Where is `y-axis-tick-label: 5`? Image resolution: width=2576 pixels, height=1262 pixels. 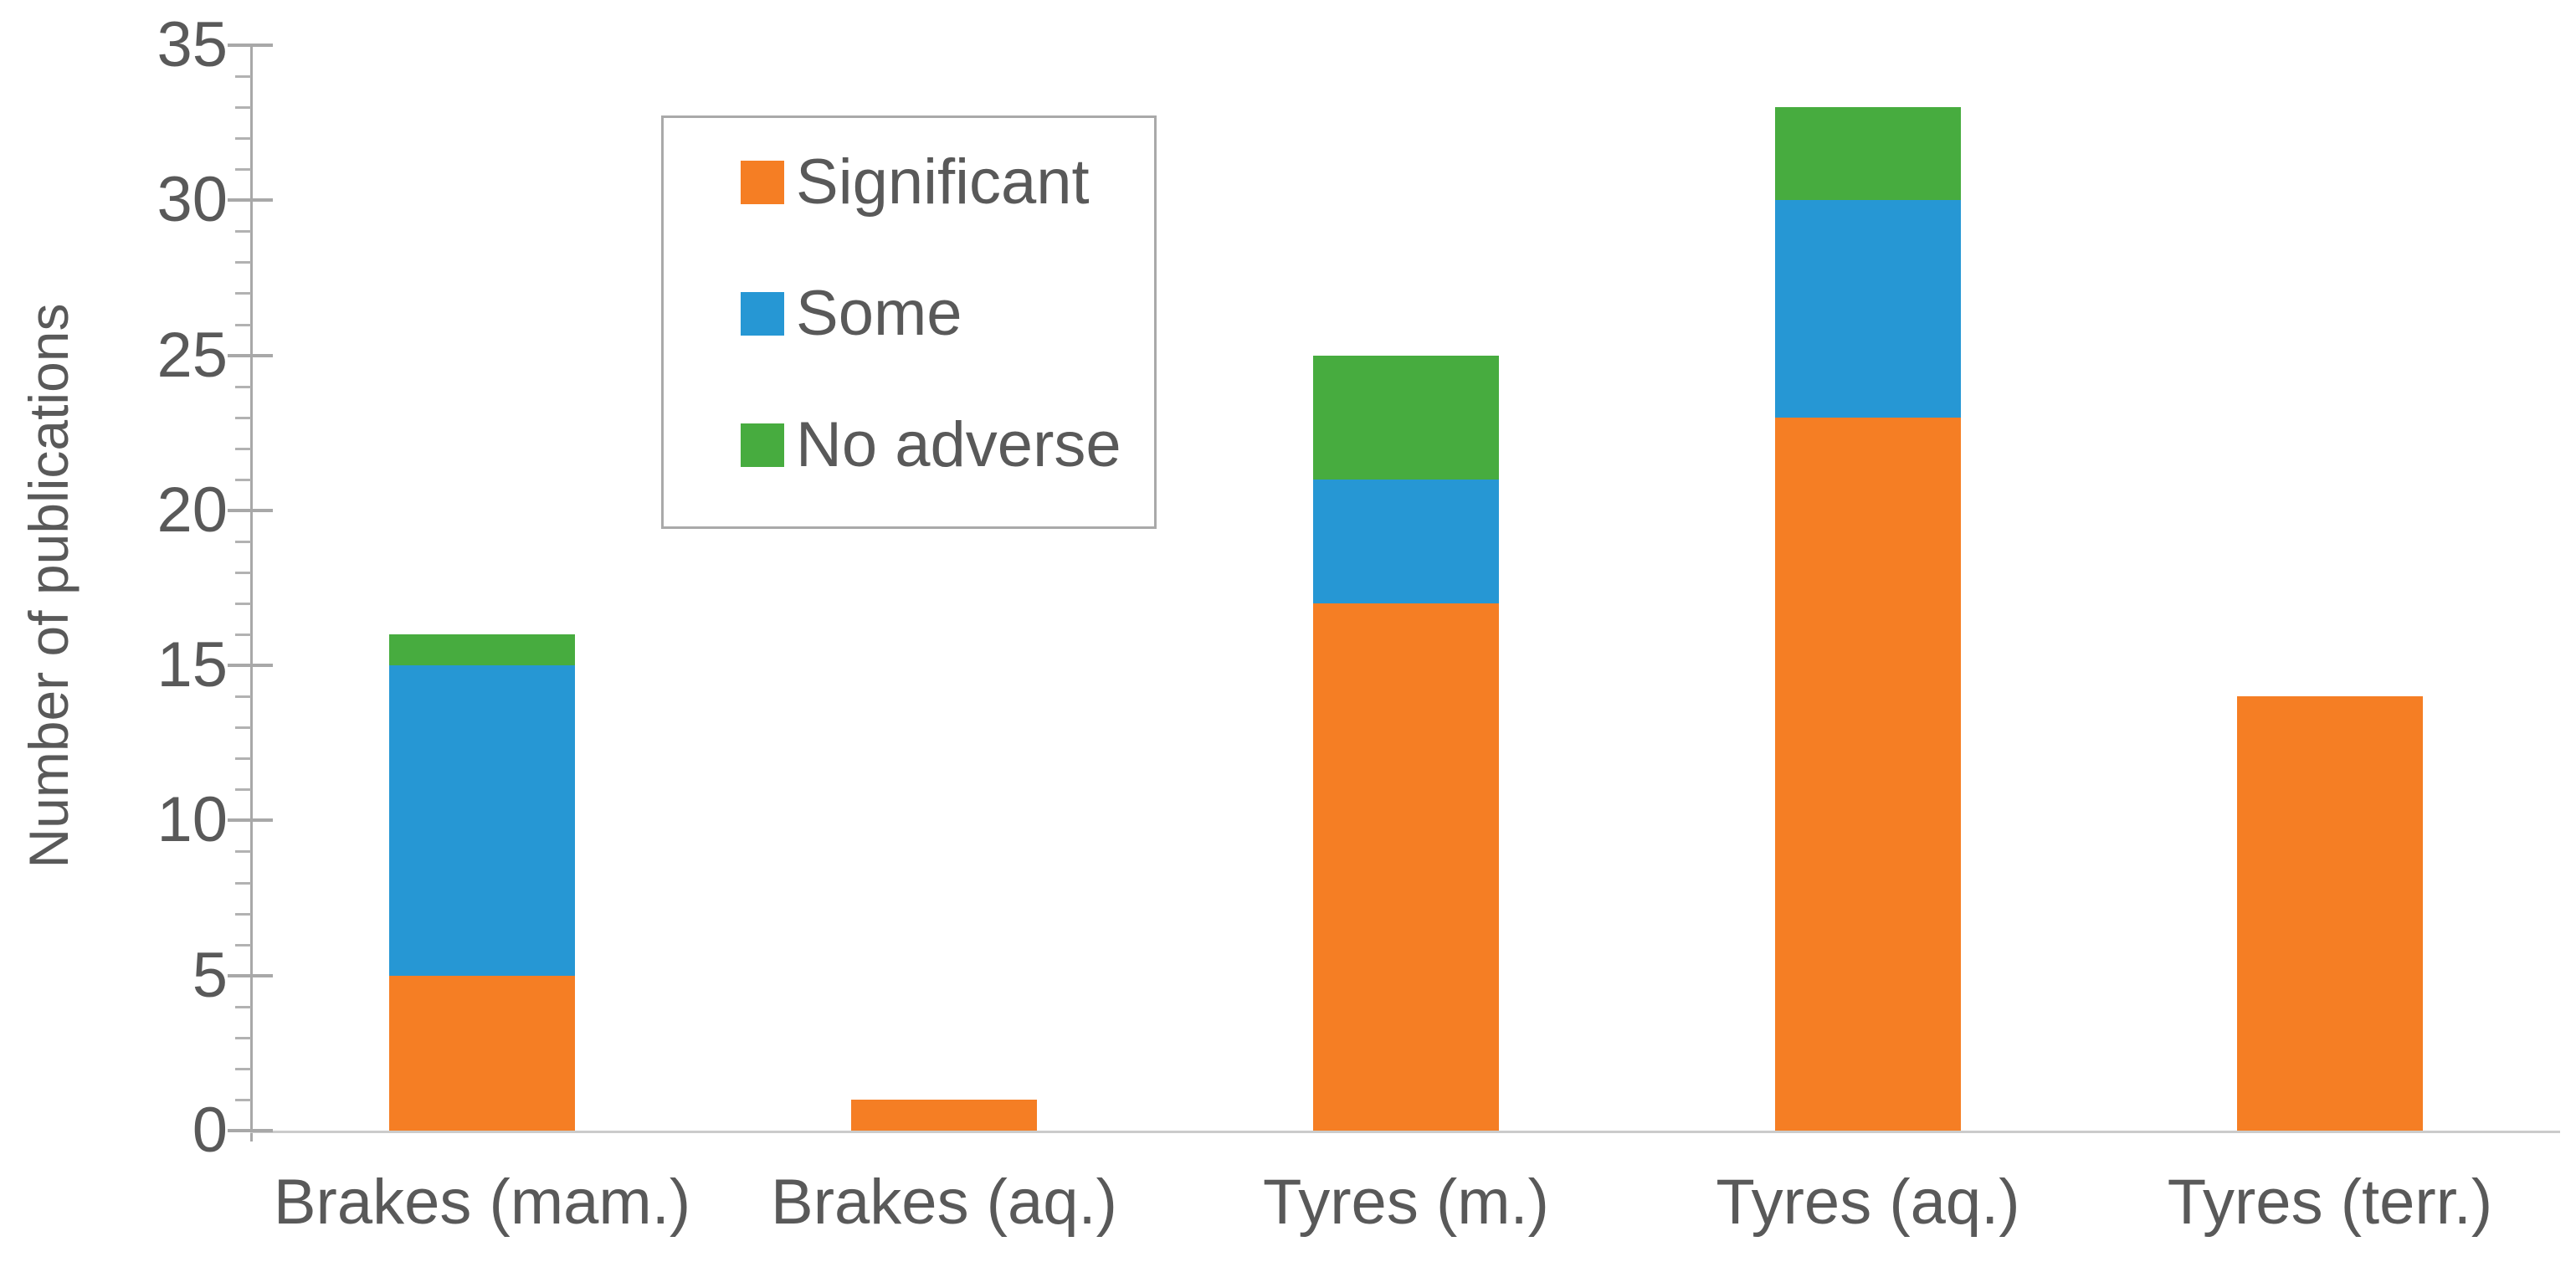
y-axis-tick-label: 5 is located at coordinates (210, 975).